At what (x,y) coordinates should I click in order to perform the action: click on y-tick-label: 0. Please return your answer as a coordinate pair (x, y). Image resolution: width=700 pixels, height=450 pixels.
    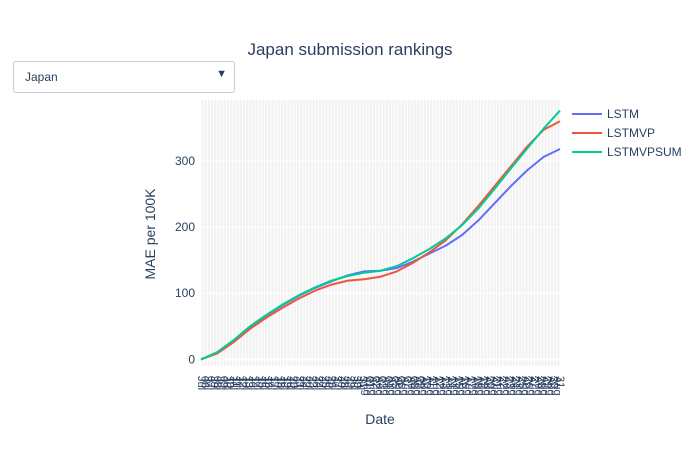
    Looking at the image, I should click on (191, 359).